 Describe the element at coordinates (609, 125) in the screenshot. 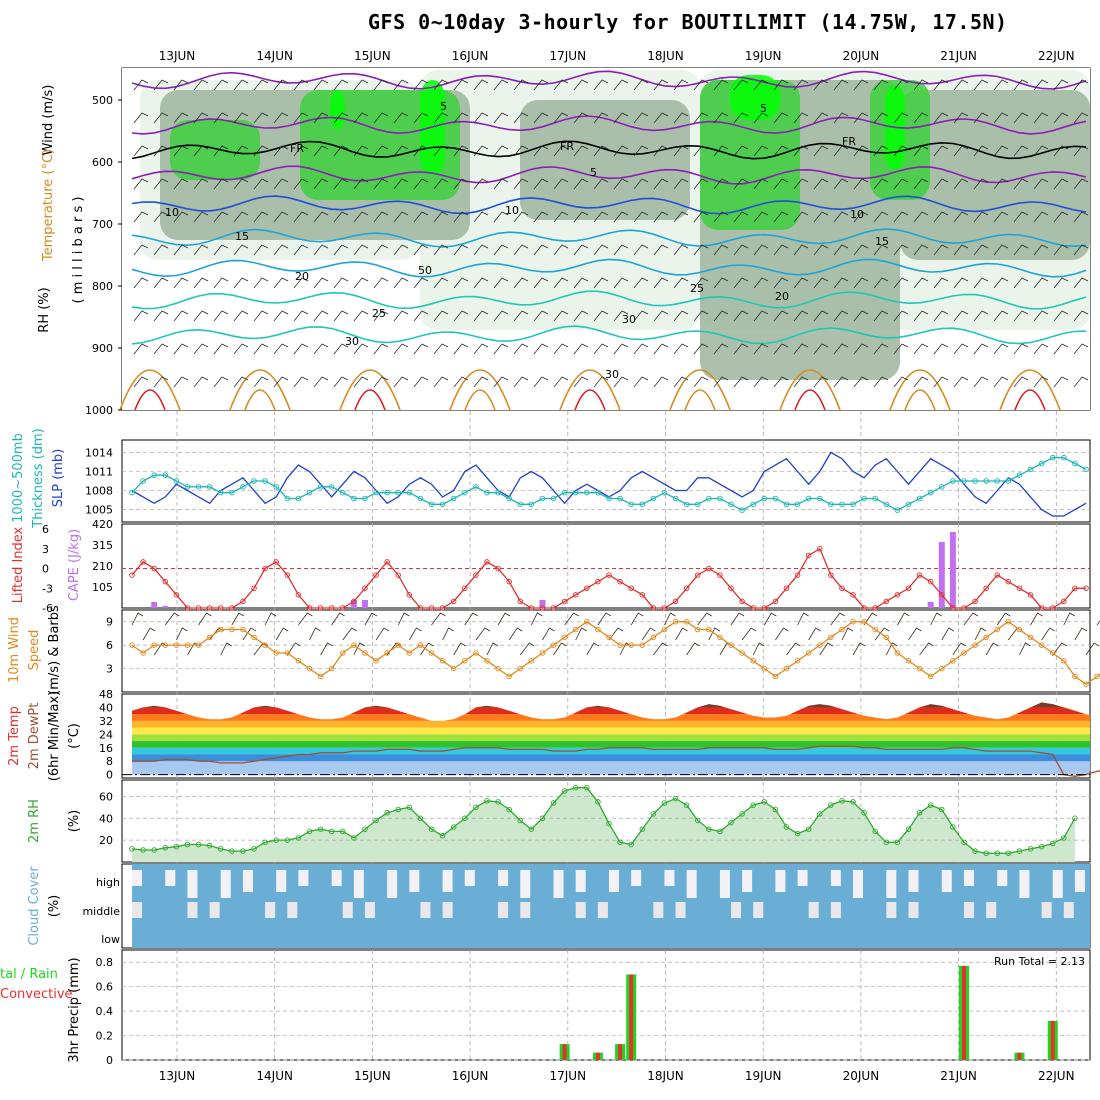

I see `temp-contour` at that location.